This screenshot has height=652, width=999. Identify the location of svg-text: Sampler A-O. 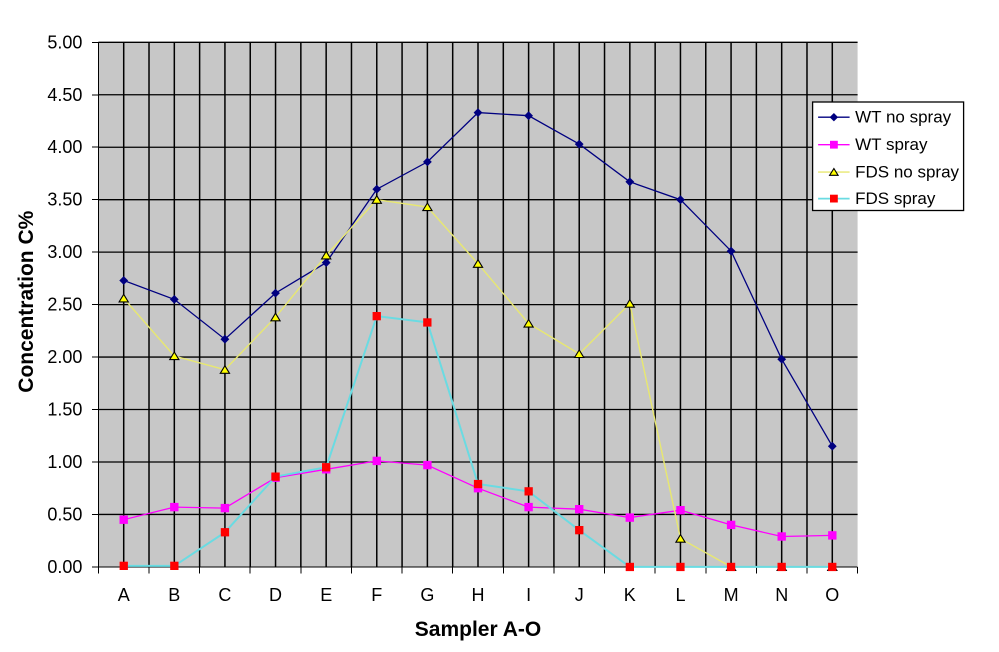
(478, 629).